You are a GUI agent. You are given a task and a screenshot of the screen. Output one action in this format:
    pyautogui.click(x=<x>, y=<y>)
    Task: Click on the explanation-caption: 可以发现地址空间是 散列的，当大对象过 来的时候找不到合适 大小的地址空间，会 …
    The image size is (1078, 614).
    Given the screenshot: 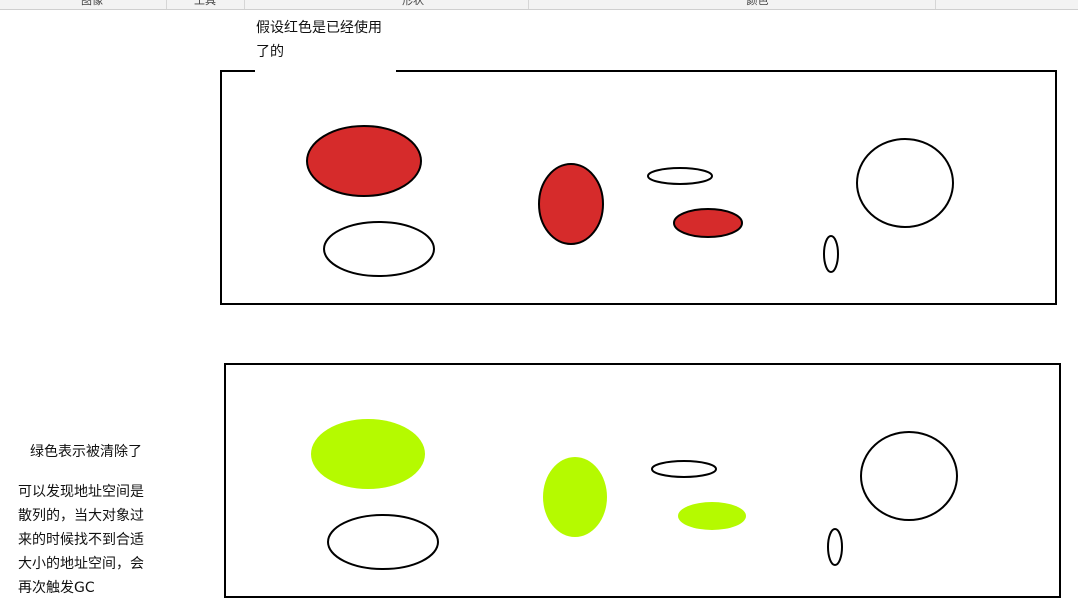 What is the action you would take?
    pyautogui.click(x=81, y=540)
    